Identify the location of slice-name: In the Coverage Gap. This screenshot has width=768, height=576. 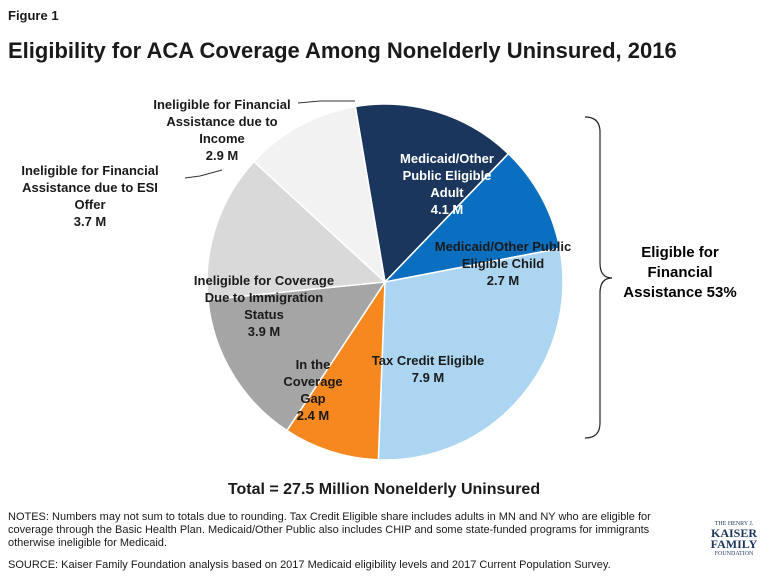
(313, 381).